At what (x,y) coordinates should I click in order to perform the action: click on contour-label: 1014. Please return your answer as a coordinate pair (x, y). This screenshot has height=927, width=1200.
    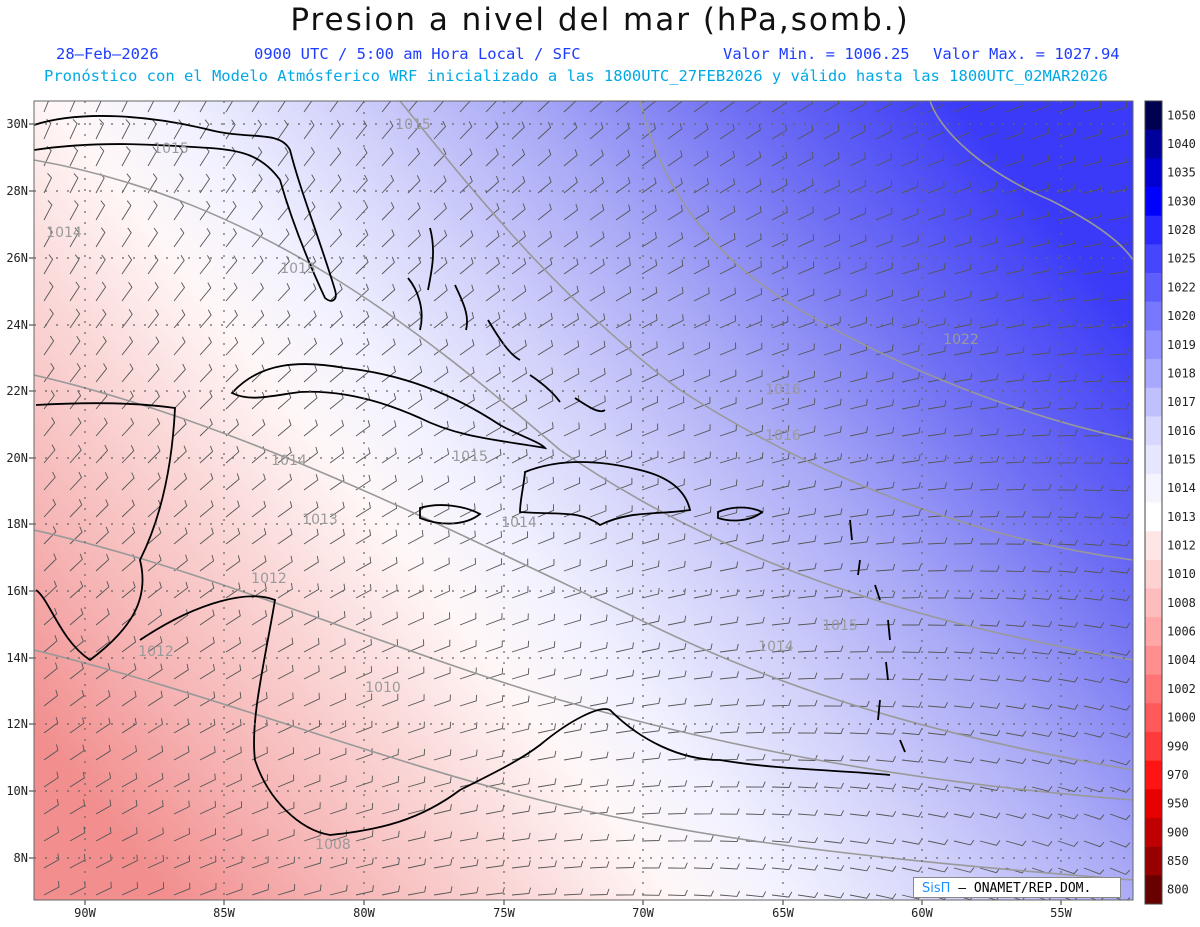
    Looking at the image, I should click on (776, 647).